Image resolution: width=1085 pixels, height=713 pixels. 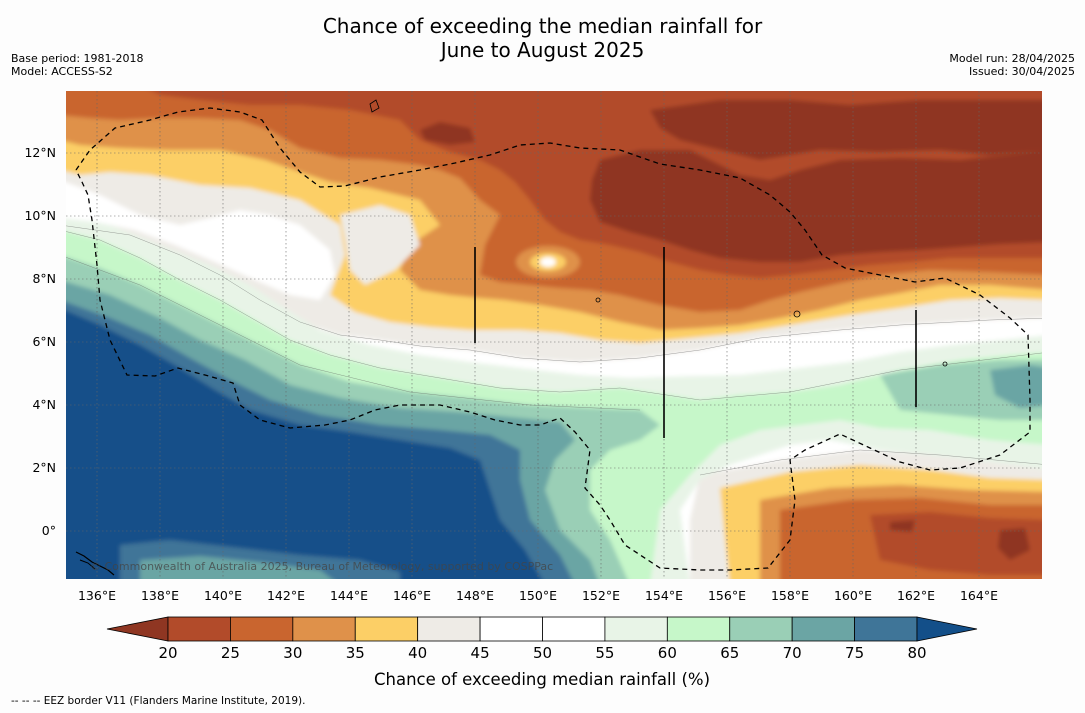 I want to click on lat-label: 4°N, so click(x=44, y=404).